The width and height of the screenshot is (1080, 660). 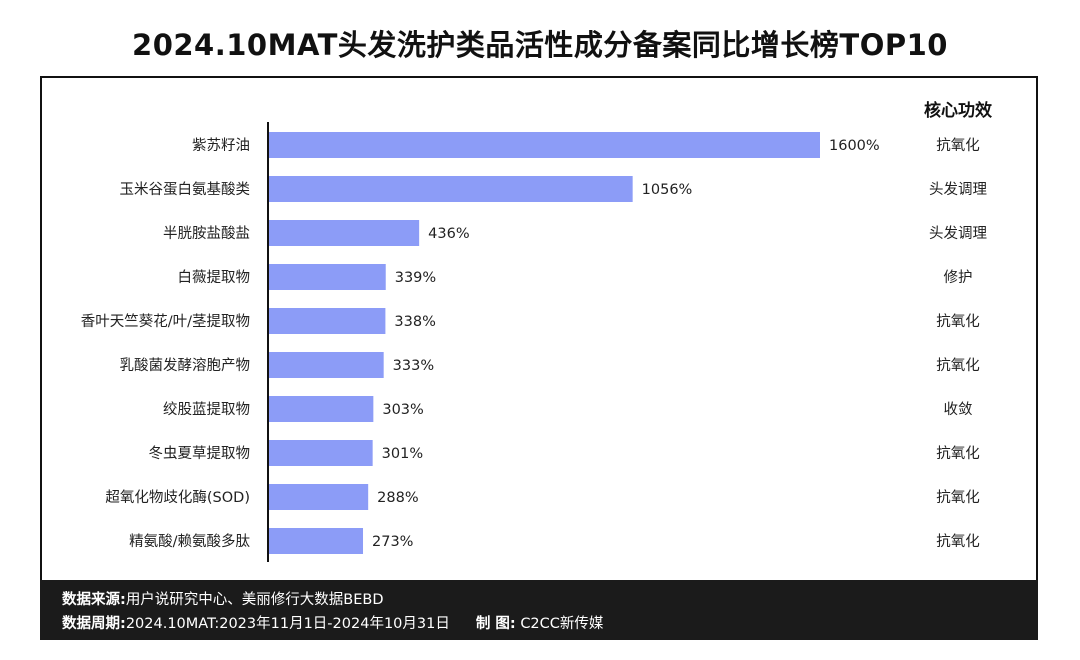 I want to click on category-label: 绞股蓝提取物, so click(x=206, y=409).